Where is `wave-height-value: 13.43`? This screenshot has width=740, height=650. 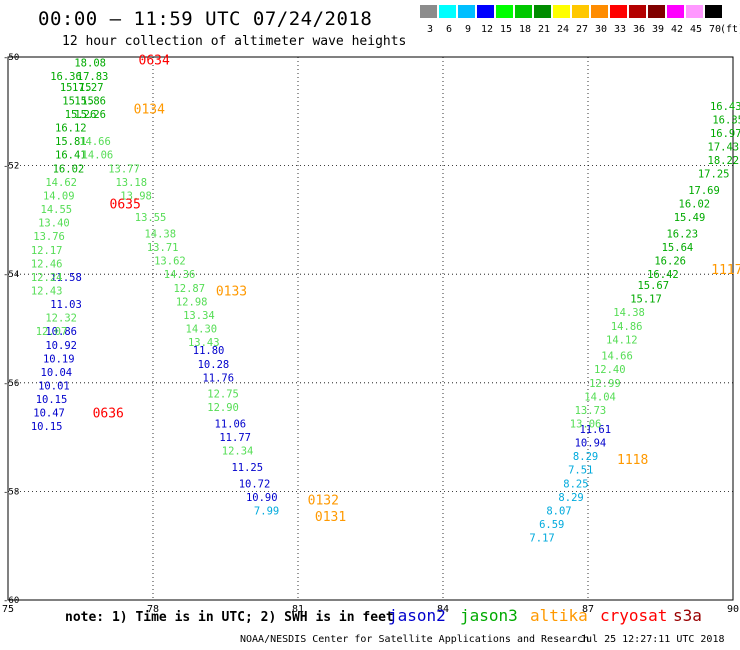 wave-height-value: 13.43 is located at coordinates (204, 343).